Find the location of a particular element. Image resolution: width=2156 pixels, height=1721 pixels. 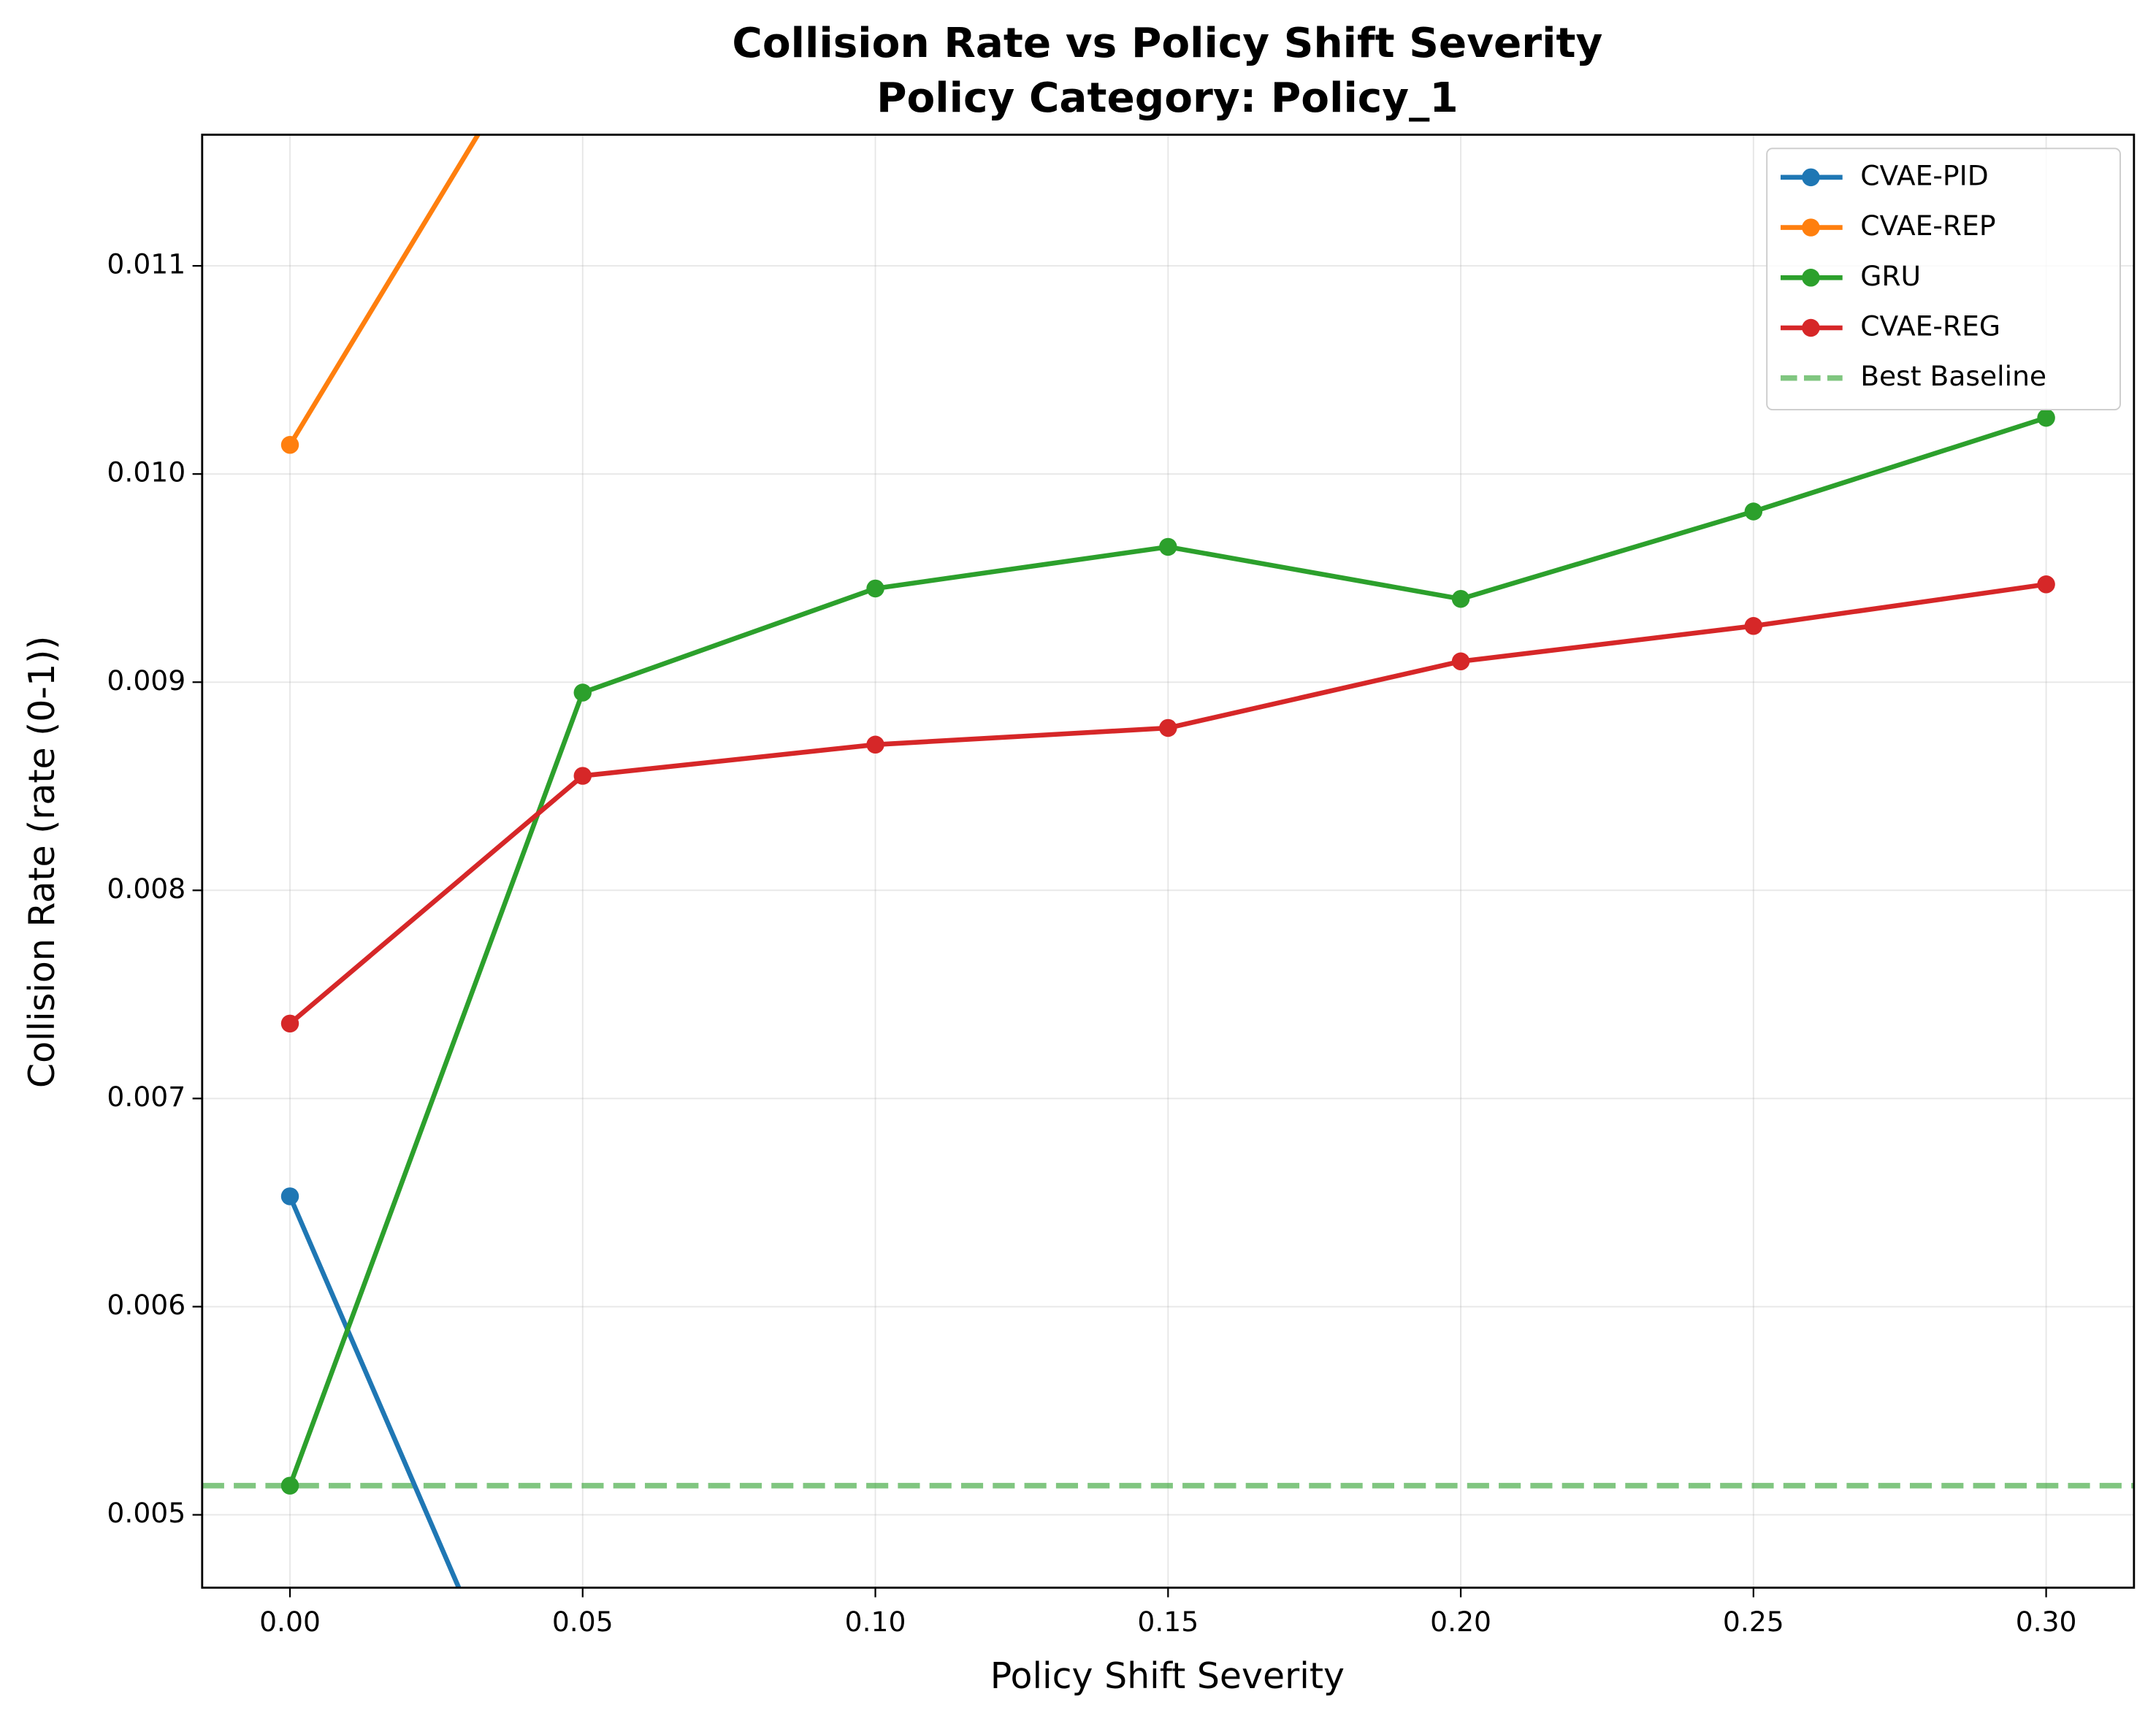

legend-label: GRU is located at coordinates (1891, 276).